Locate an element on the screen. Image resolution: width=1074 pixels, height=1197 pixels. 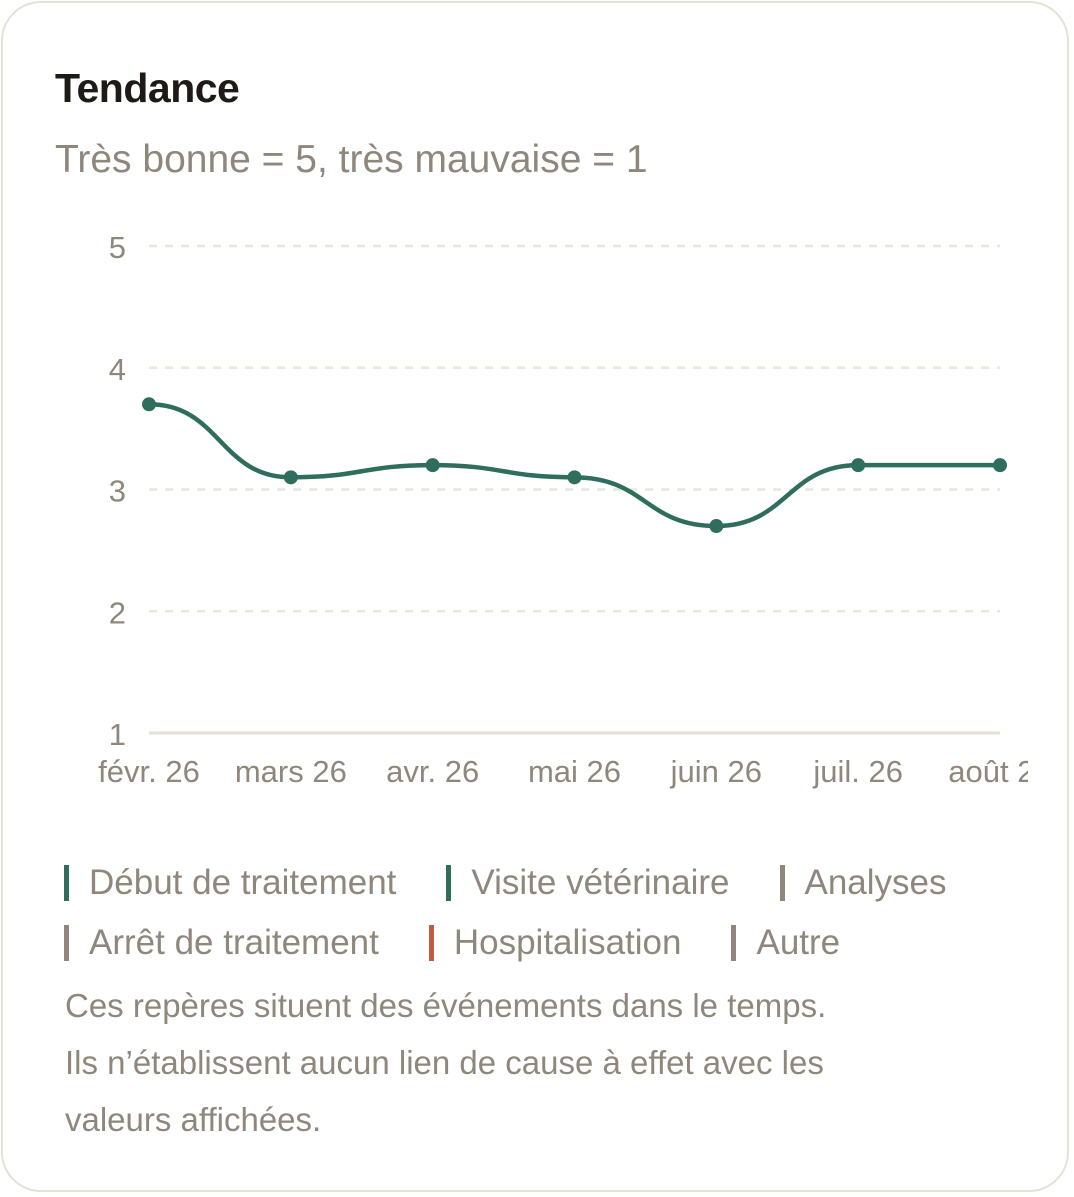
x-tick-label: juin 26 is located at coordinates (716, 771).